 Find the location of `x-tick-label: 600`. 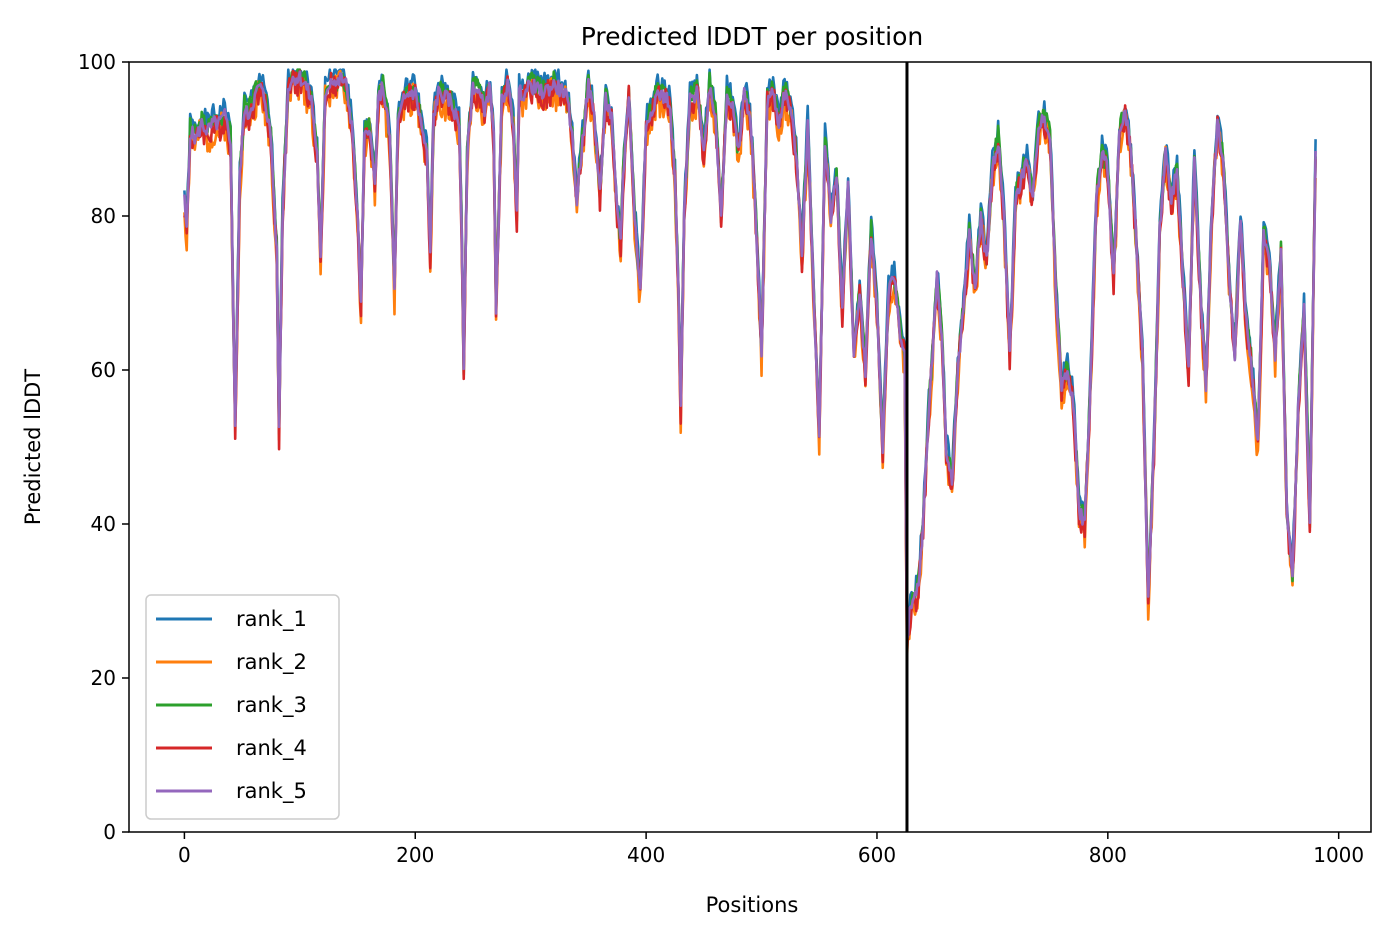

x-tick-label: 600 is located at coordinates (877, 855).